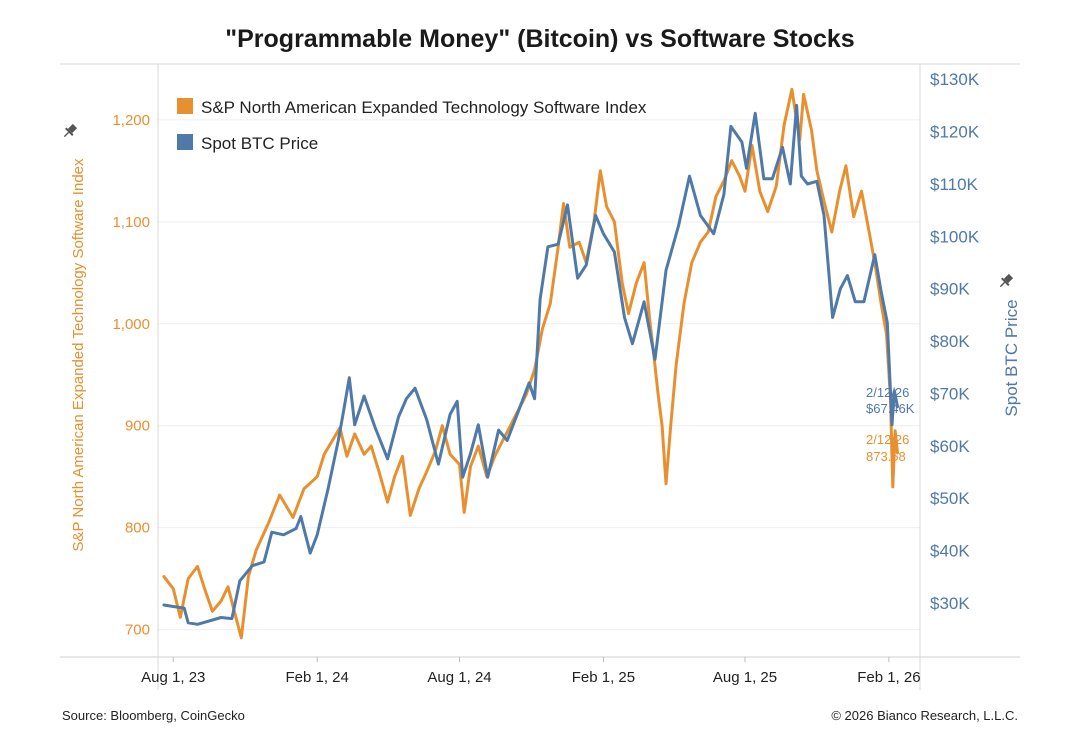 This screenshot has height=732, width=1080. Describe the element at coordinates (950, 551) in the screenshot. I see `right-tick-label: $40K` at that location.